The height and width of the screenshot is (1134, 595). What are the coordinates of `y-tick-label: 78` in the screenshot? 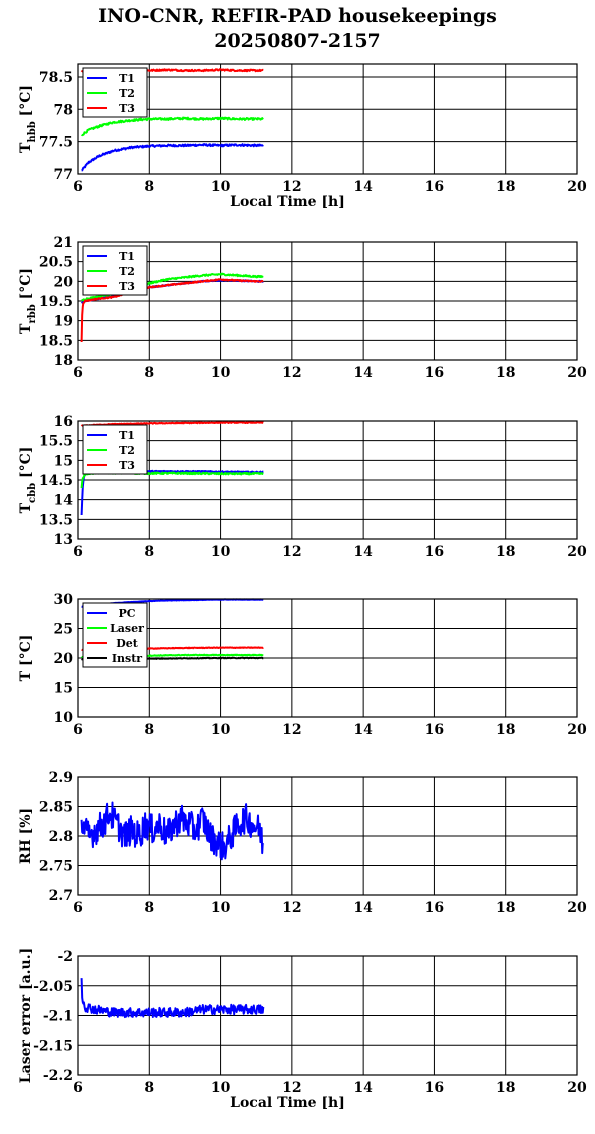 It's located at (63, 110).